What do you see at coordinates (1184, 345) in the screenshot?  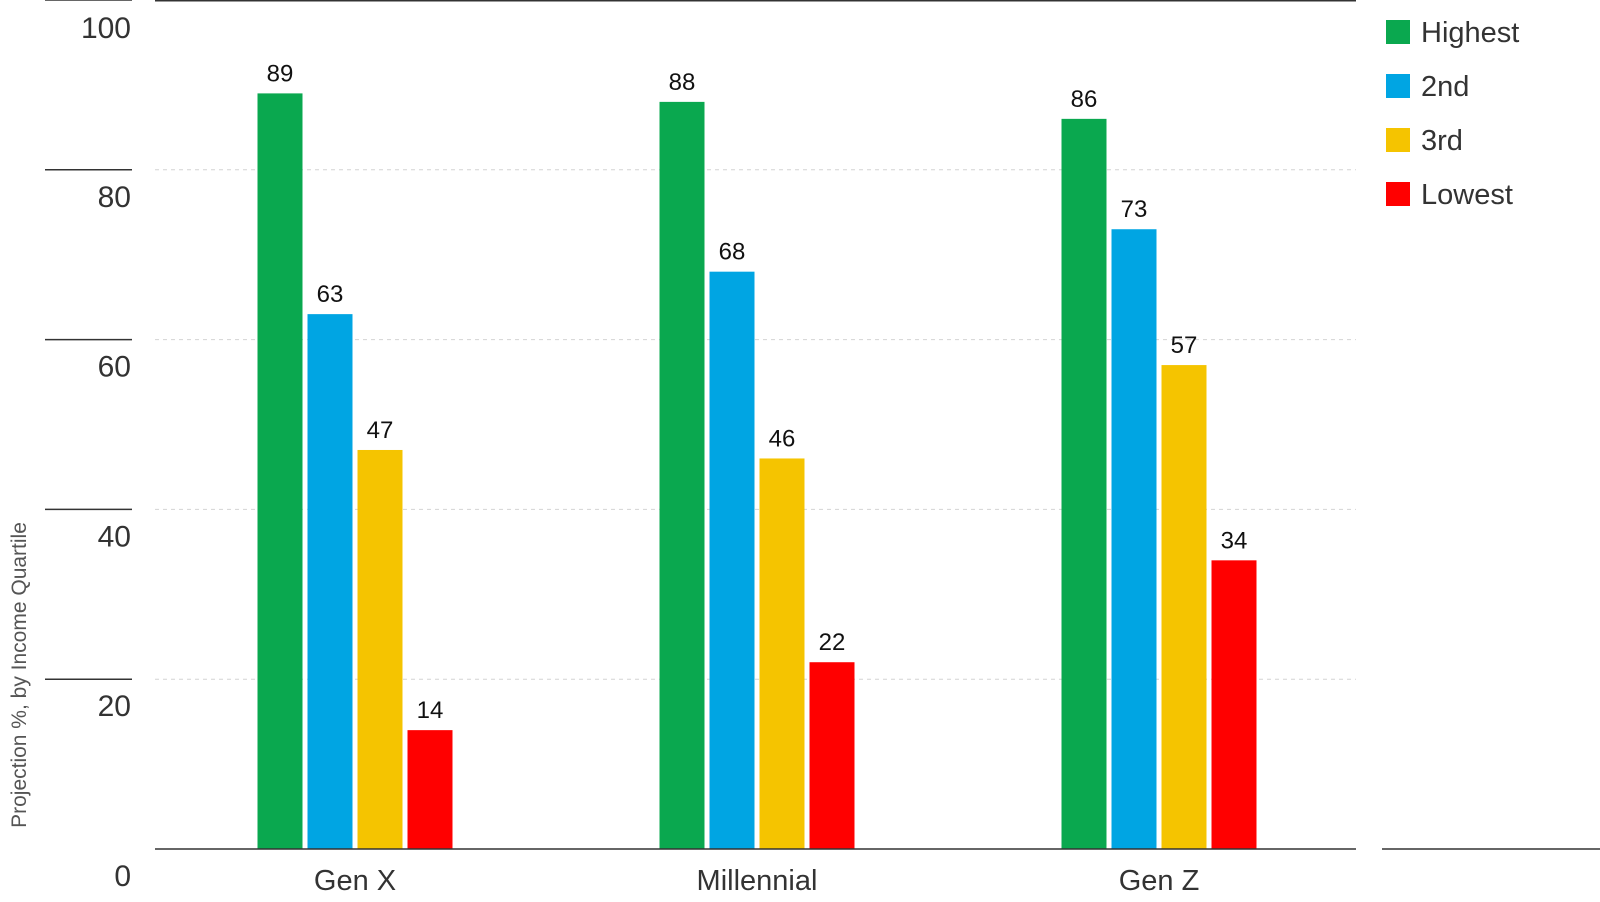 I see `data-label-gen-z-3rd: 57` at bounding box center [1184, 345].